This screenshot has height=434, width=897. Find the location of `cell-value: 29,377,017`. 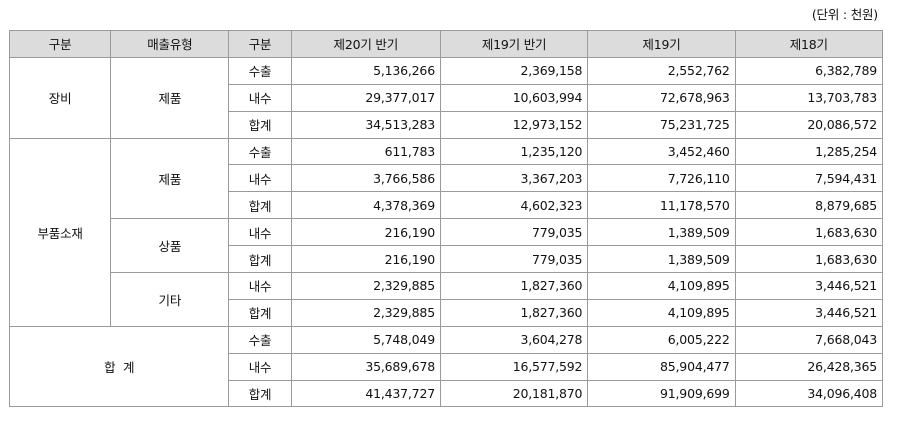

cell-value: 29,377,017 is located at coordinates (365, 97).